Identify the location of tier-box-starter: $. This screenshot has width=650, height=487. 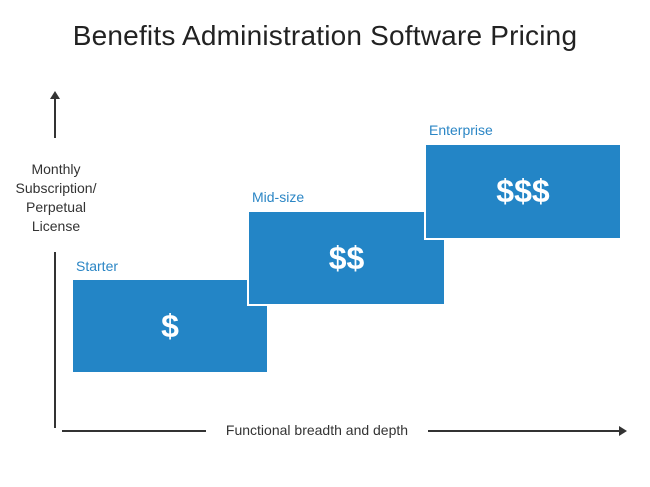
(170, 326).